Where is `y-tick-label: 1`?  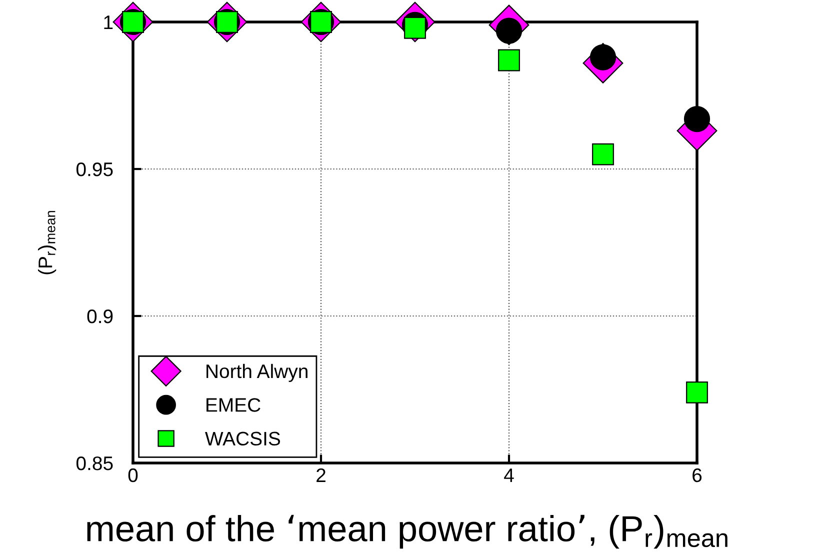 y-tick-label: 1 is located at coordinates (108, 23).